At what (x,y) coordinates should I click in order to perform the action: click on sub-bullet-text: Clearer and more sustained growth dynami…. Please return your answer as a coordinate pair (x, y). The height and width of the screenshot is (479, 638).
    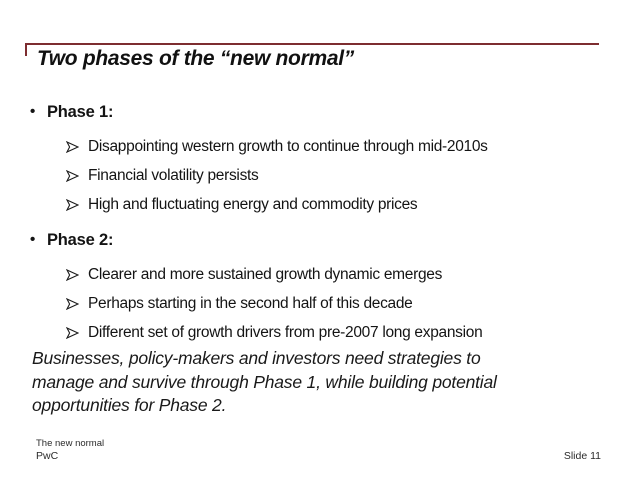
    Looking at the image, I should click on (265, 274).